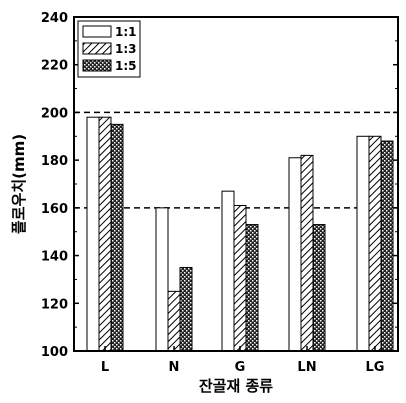  Describe the element at coordinates (54, 113) in the screenshot. I see `y-tick-label: 200` at that location.